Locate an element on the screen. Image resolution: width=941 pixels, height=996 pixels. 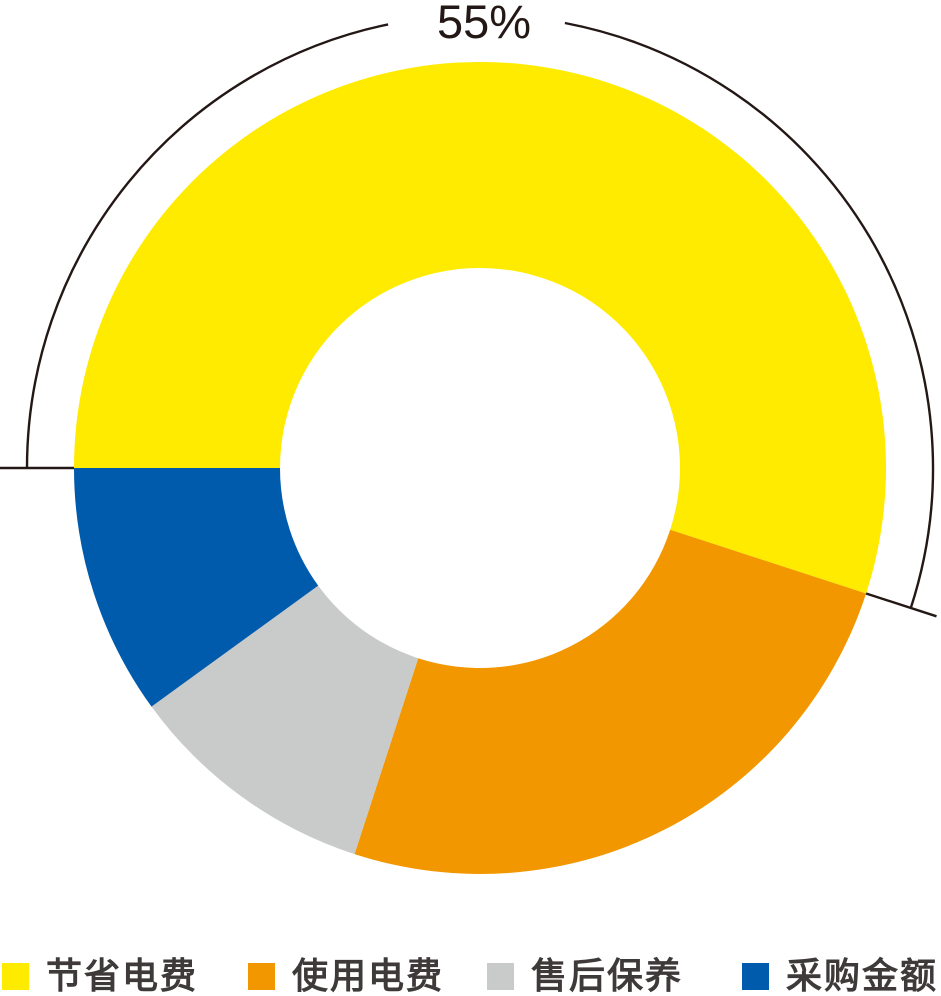
legend-swatch-aftersales-maintenance is located at coordinates (500, 976).